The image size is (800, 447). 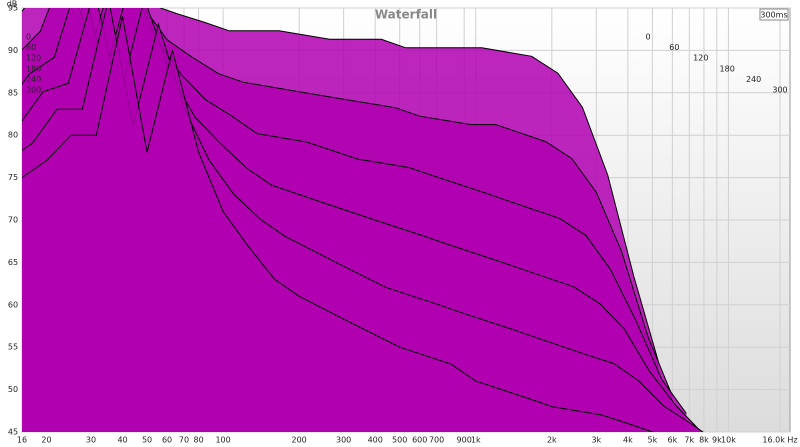 I want to click on x-tick-label: 7k, so click(x=689, y=440).